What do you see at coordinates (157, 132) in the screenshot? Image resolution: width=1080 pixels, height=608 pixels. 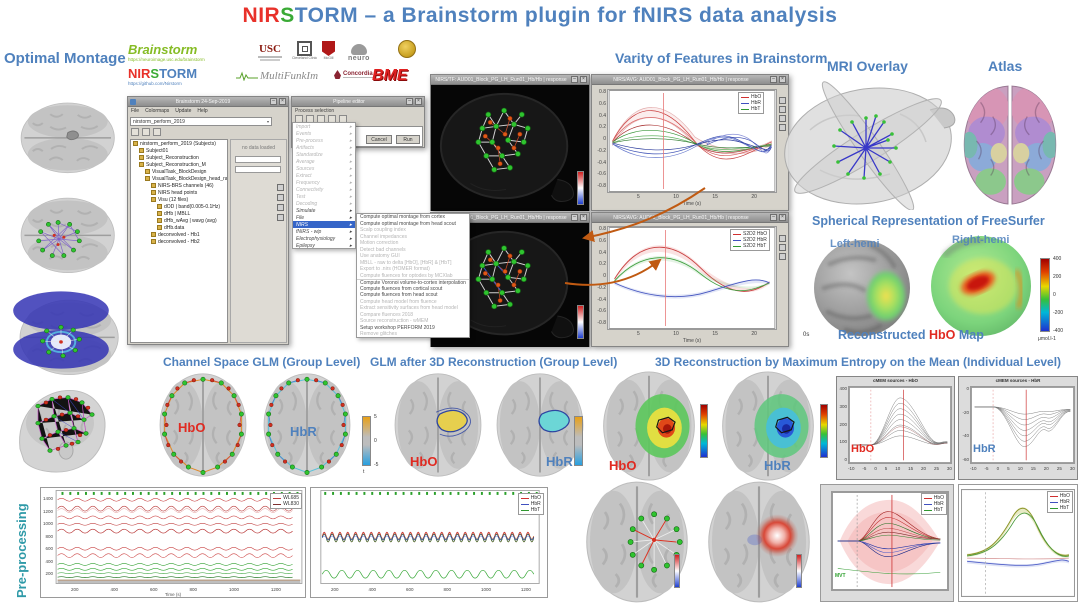 I see `toolbar-functional-icon` at bounding box center [157, 132].